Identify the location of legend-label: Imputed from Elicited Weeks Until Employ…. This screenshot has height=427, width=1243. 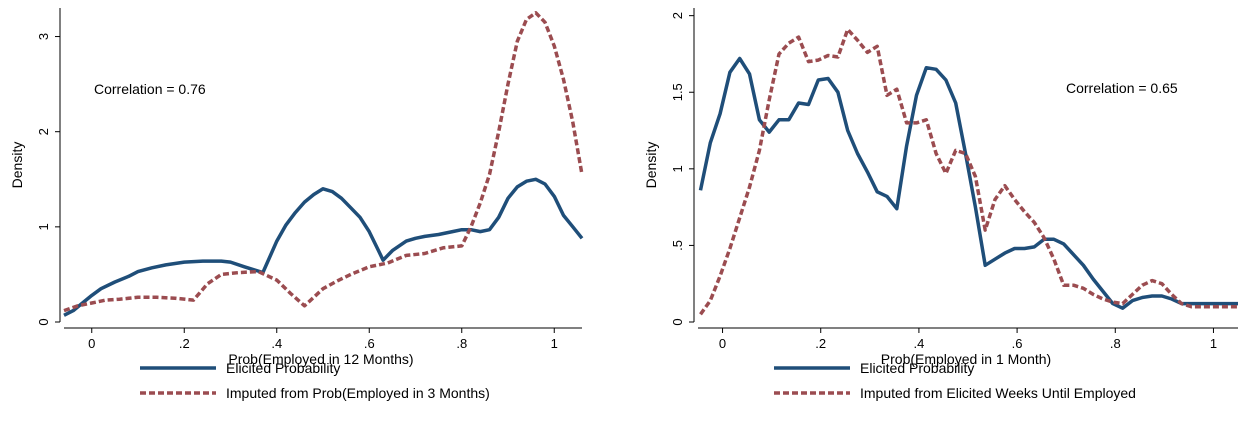
(998, 393).